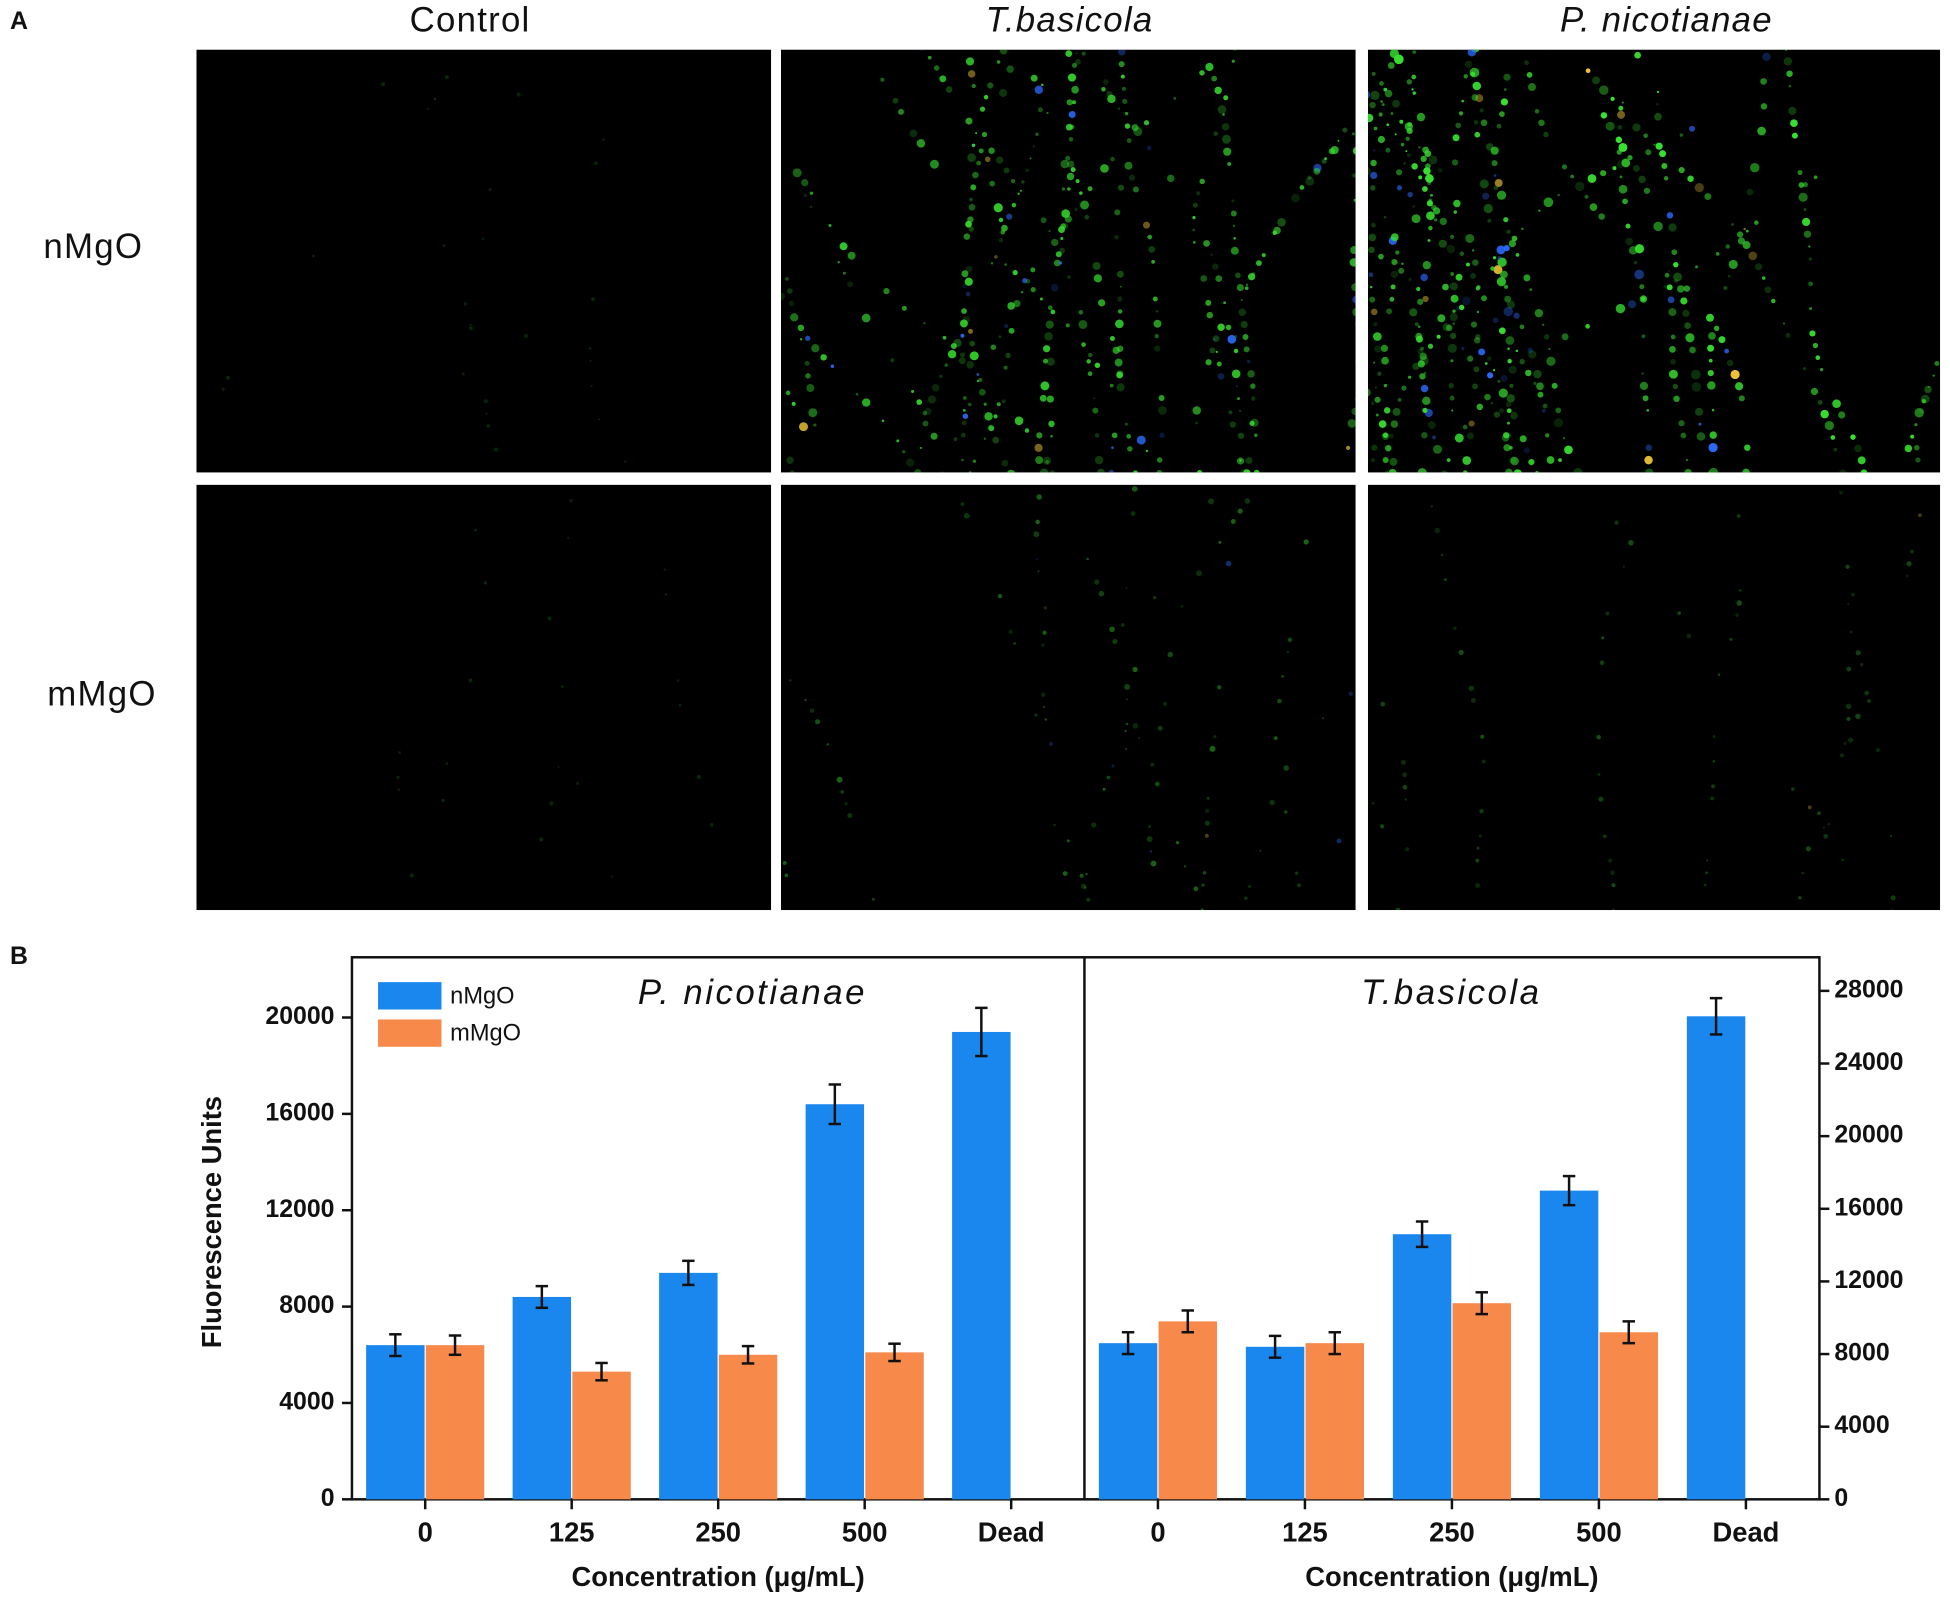 This screenshot has width=1950, height=1605. I want to click on fluorescence, so click(1631, 240).